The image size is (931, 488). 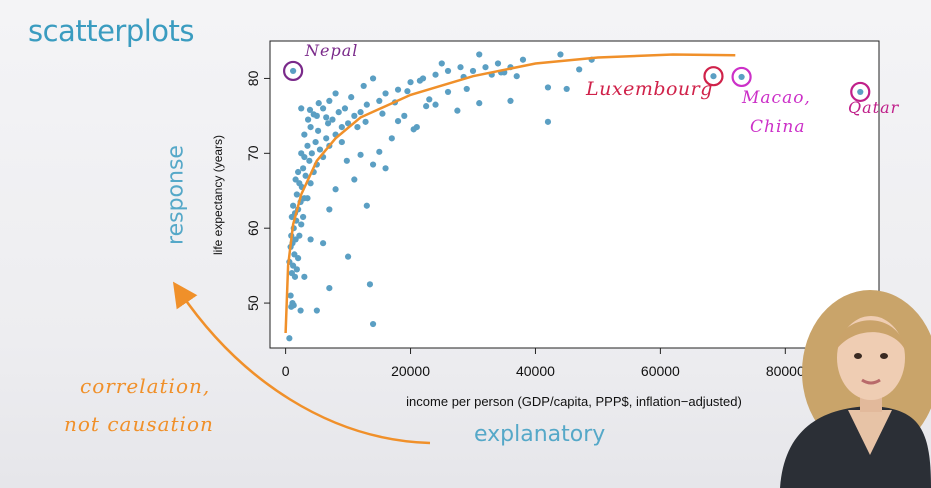 What do you see at coordinates (218, 195) in the screenshot?
I see `y-axis-label: life expectancy (years)` at bounding box center [218, 195].